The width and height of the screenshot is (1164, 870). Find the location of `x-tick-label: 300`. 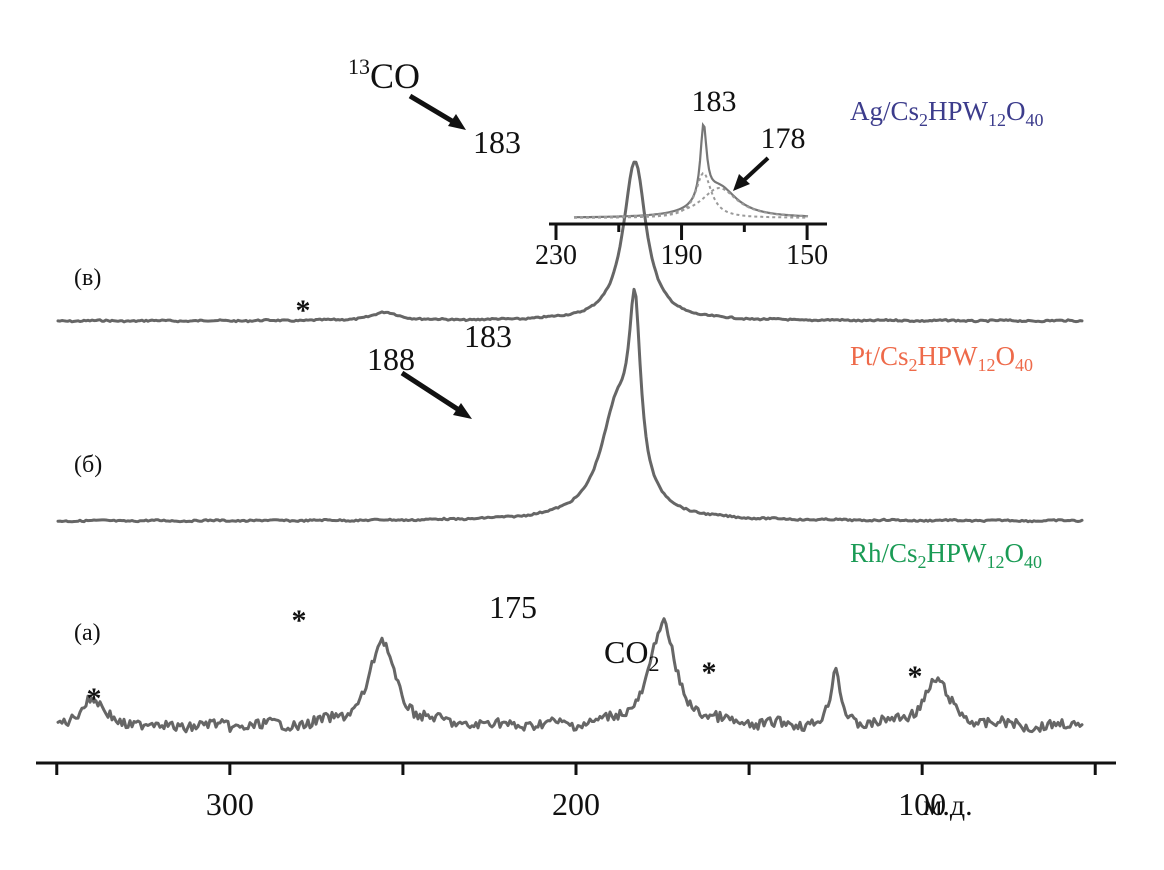

x-tick-label: 300 is located at coordinates (230, 804).